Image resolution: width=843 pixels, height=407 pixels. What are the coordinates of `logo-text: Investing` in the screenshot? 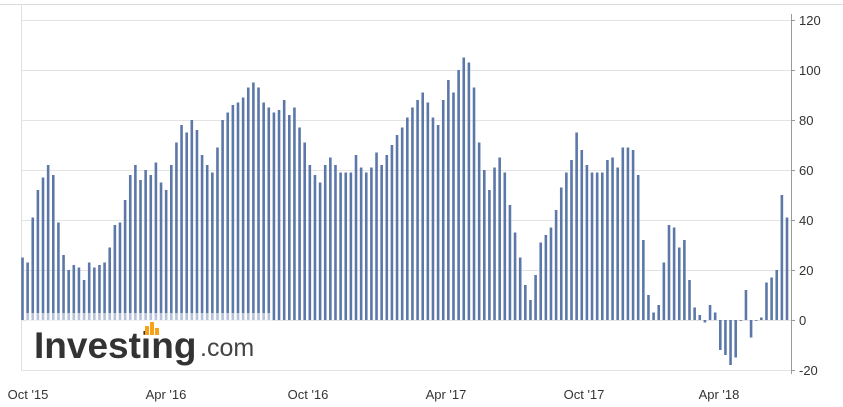 It's located at (115, 345).